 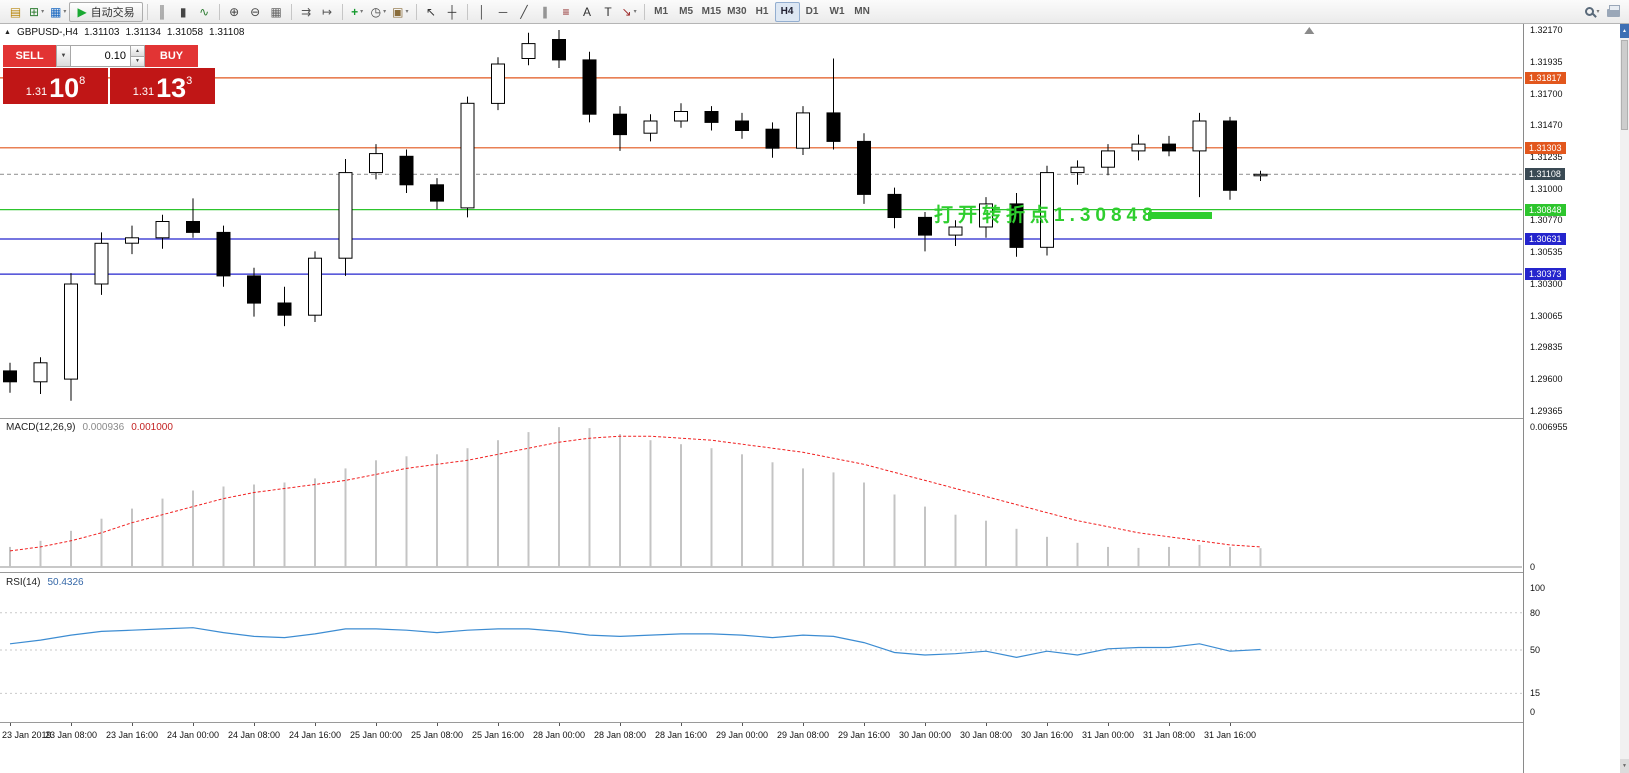 I want to click on symbol-period-label: GBPUSD-,H4, so click(x=47, y=32).